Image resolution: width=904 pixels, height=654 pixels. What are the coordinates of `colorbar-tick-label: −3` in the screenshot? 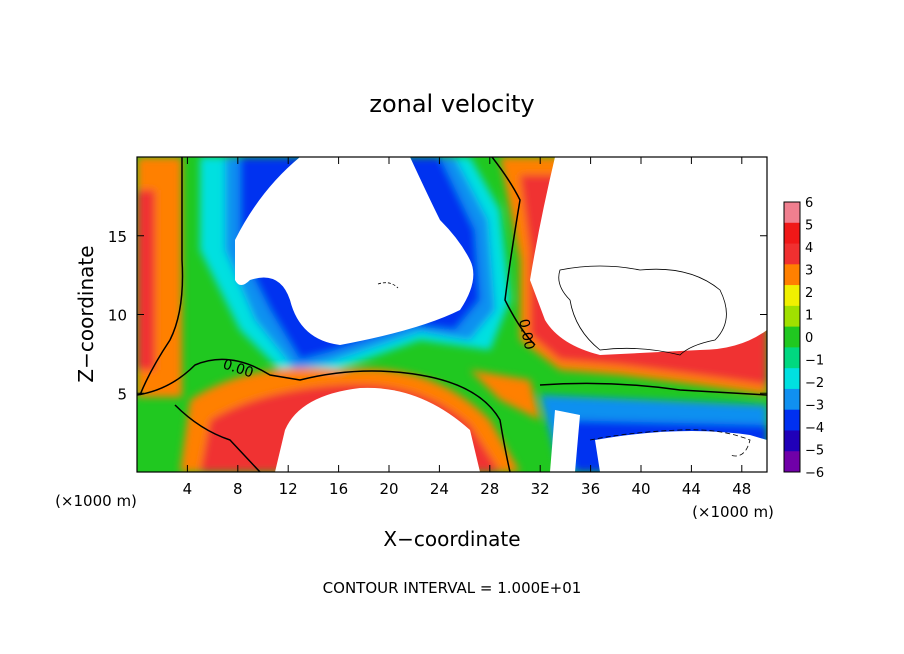 It's located at (814, 406).